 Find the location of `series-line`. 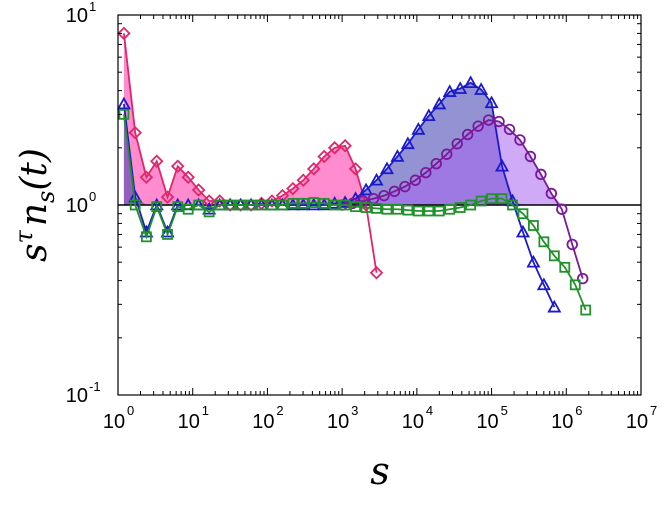

series-line is located at coordinates (463, 199).